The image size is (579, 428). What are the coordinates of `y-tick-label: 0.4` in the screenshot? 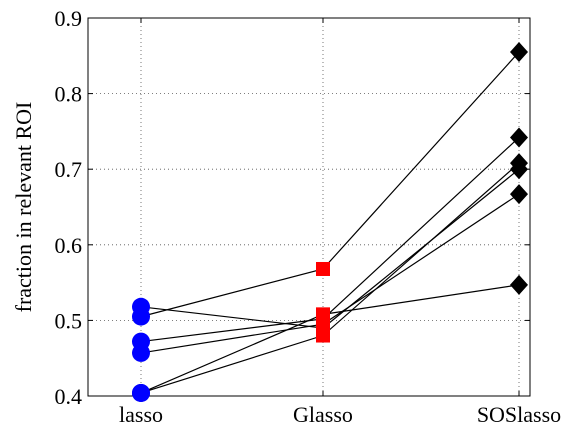 It's located at (69, 396).